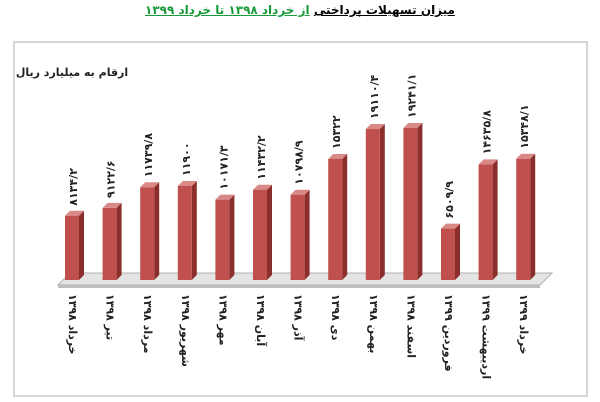 This screenshot has width=600, height=402. Describe the element at coordinates (411, 96) in the screenshot. I see `value-label: ۱۹۲۴۱/۱` at that location.